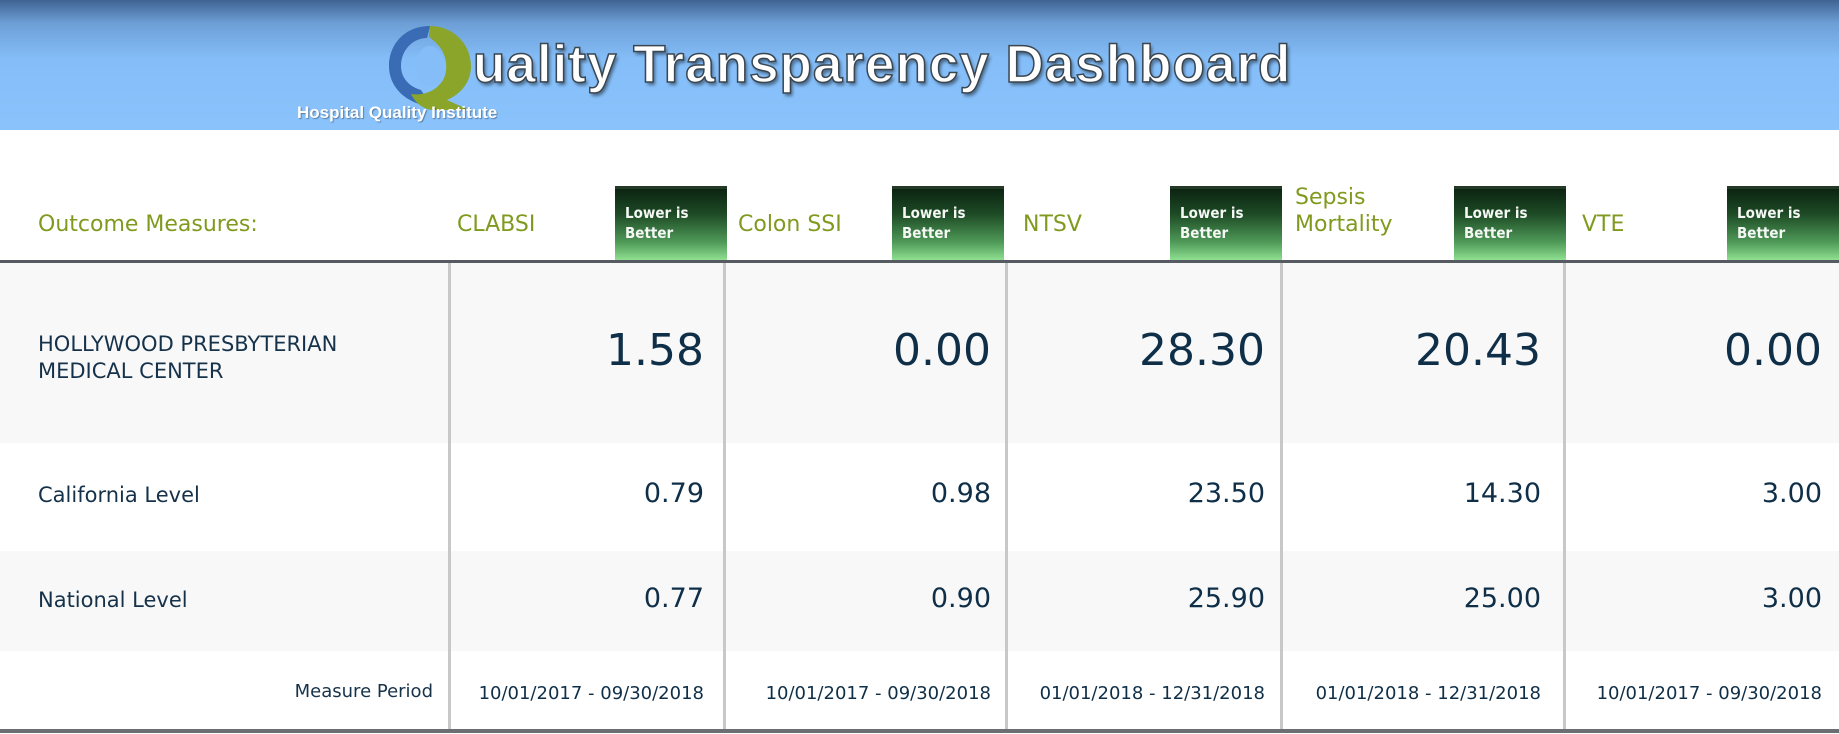  I want to click on ntsv-measure-period: 01/01/2018 - 12/31/2018, so click(1152, 693).